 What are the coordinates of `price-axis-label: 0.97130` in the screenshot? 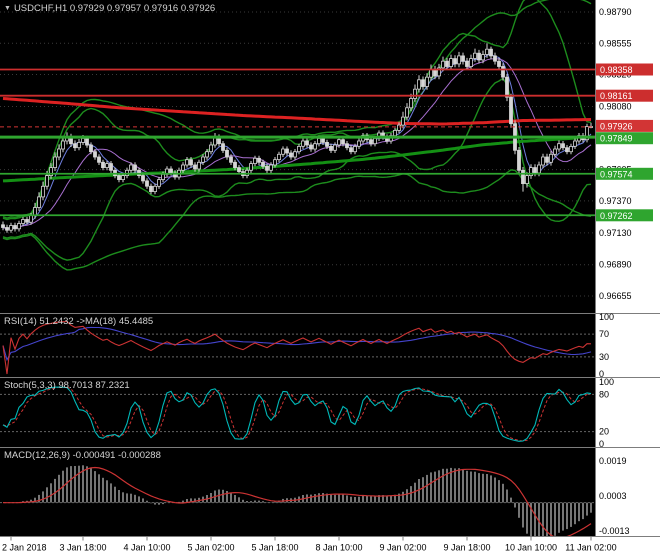 It's located at (615, 233).